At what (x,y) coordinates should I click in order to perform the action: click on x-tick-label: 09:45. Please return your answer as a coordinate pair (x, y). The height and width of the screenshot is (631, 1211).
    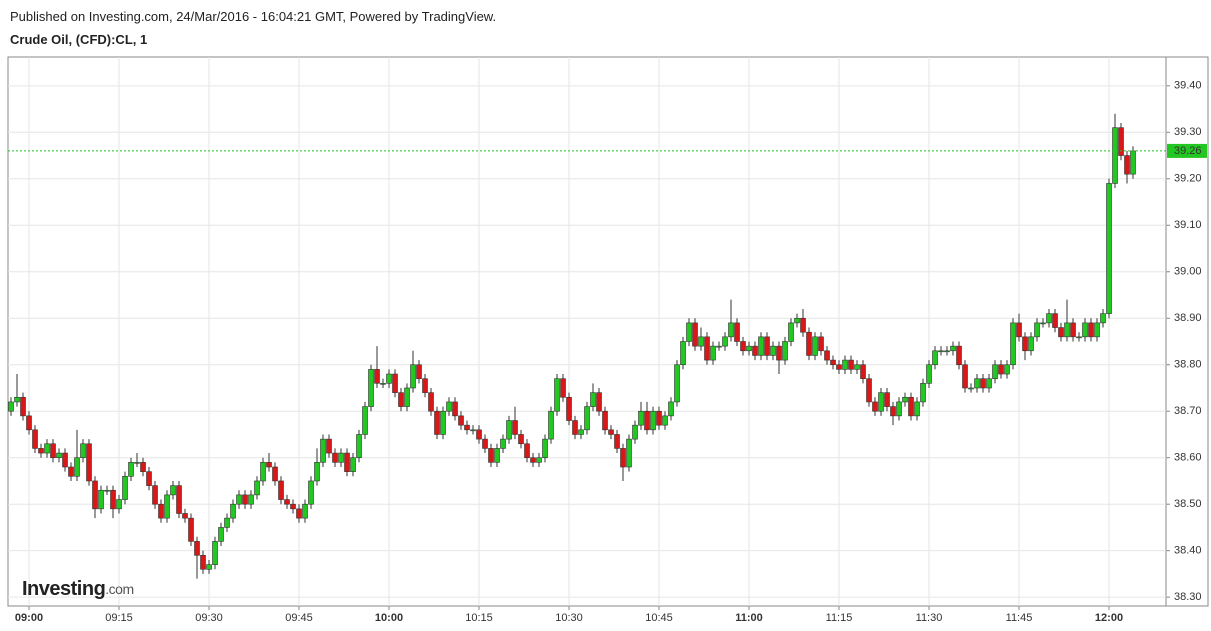
    Looking at the image, I should click on (299, 618).